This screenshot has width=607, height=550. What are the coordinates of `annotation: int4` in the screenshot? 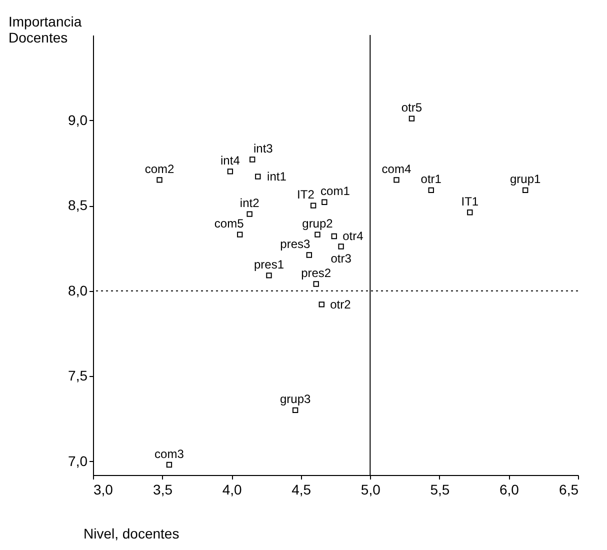 It's located at (230, 160).